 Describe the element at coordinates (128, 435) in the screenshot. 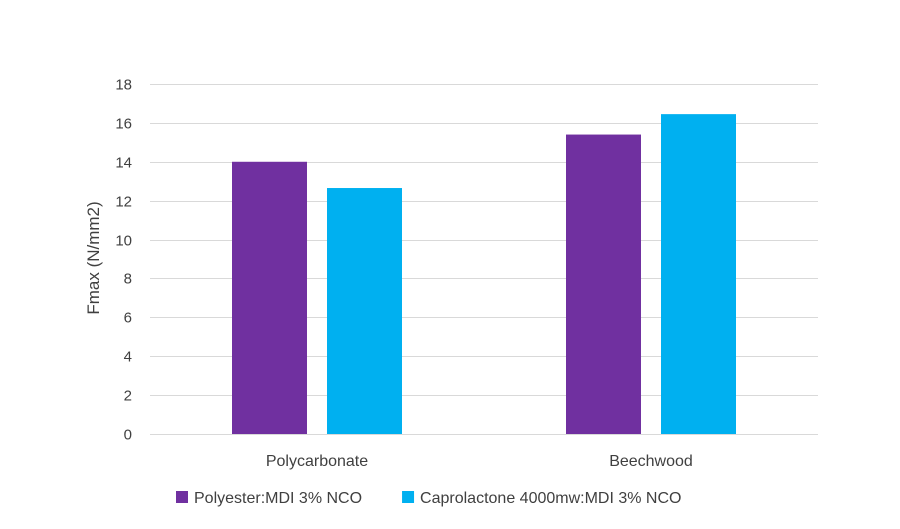

I see `y-tick-label: 0` at that location.